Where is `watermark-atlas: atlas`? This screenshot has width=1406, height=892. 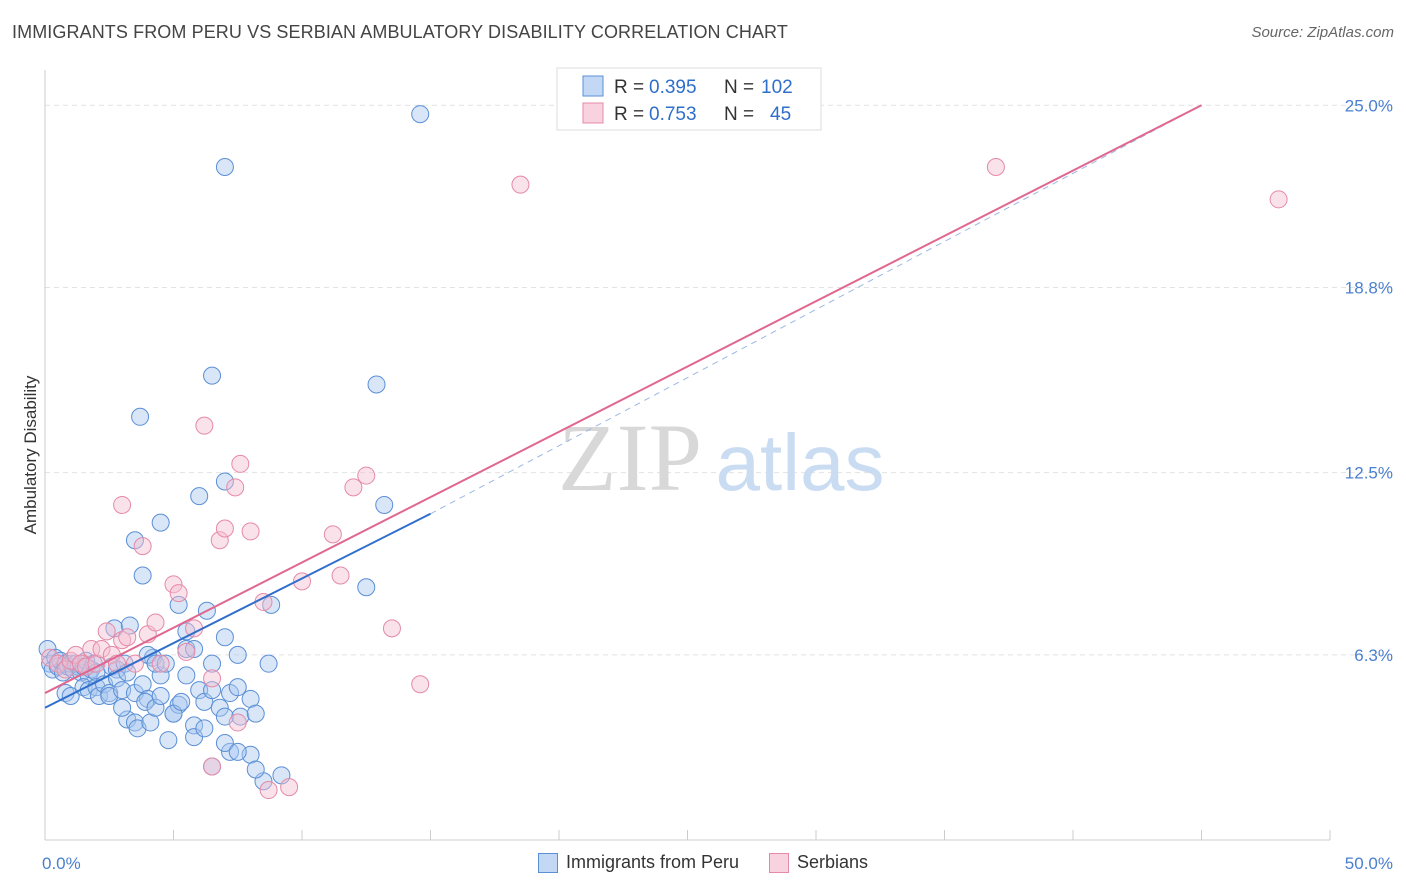 watermark-atlas: atlas is located at coordinates (800, 462).